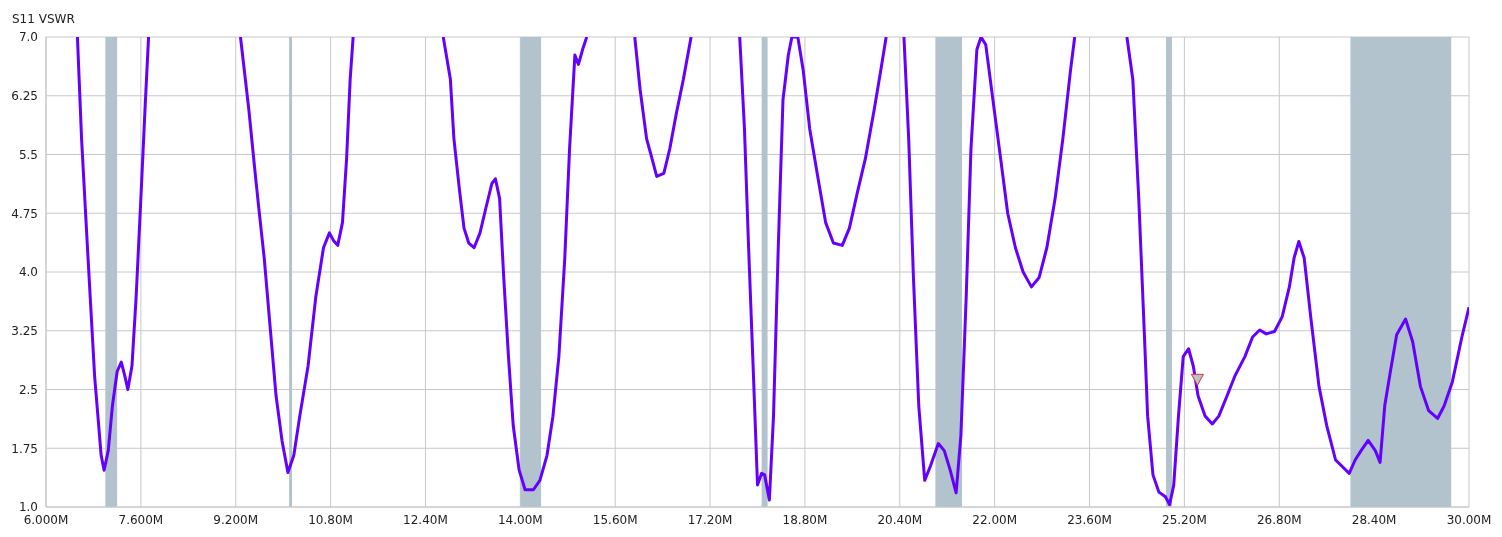  I want to click on x-tick-label: 15.60M, so click(615, 519).